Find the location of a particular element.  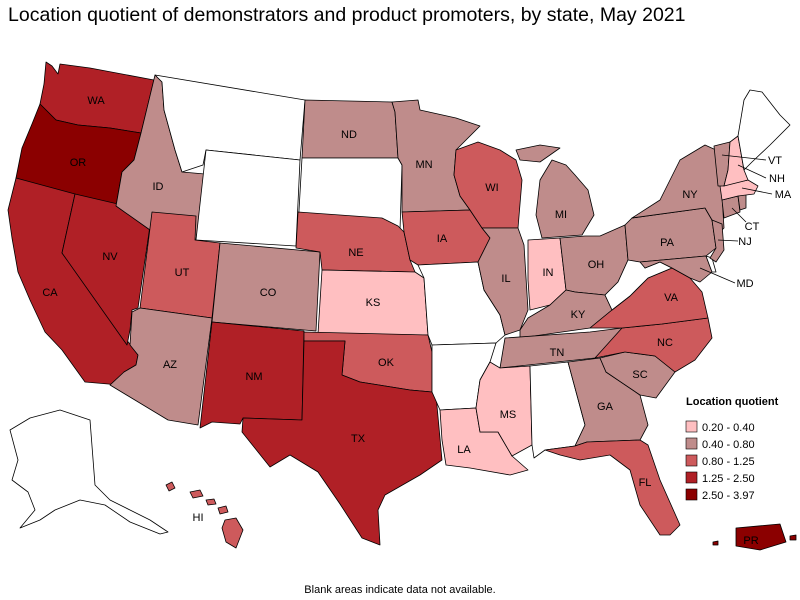

label-ut: UT is located at coordinates (182, 273).